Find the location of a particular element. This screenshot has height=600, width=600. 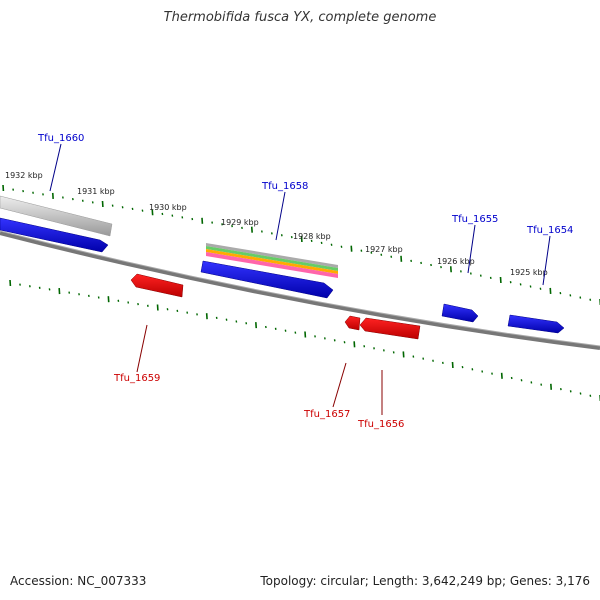

gene-label-tfu-1660: Tfu_1660 is located at coordinates (60, 138).